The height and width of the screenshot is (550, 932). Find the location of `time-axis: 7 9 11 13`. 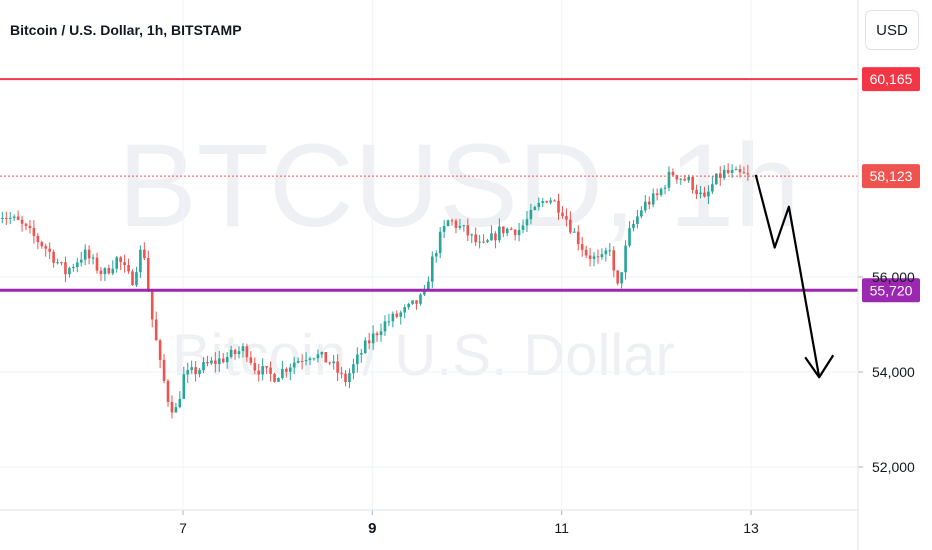

time-axis: 7 9 11 13 is located at coordinates (429, 523).